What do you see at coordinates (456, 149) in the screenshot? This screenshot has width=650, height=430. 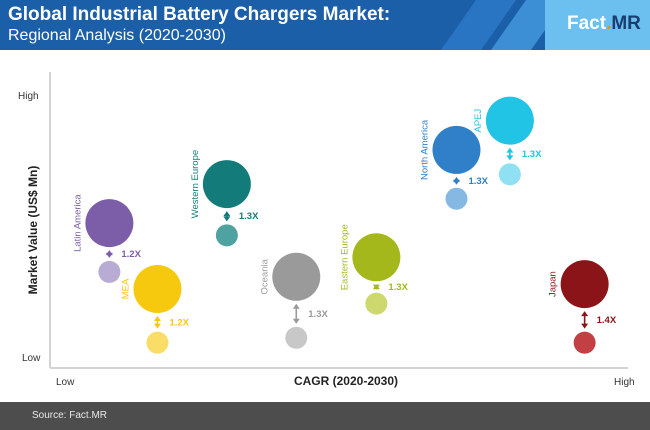 I see `bubble-future-north-america` at bounding box center [456, 149].